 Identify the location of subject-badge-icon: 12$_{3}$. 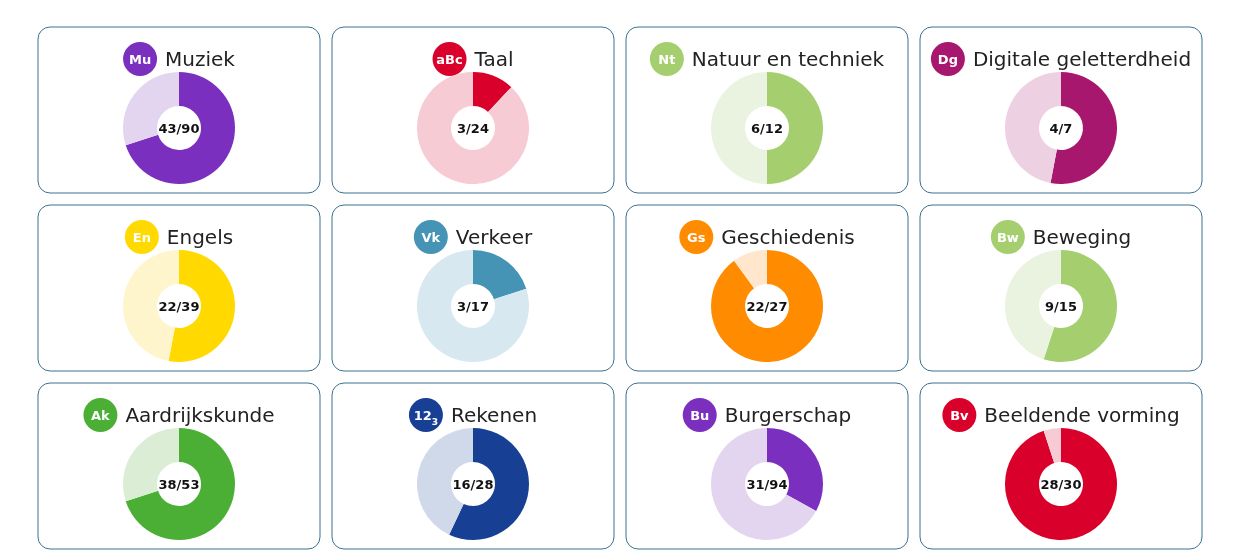
(425, 415).